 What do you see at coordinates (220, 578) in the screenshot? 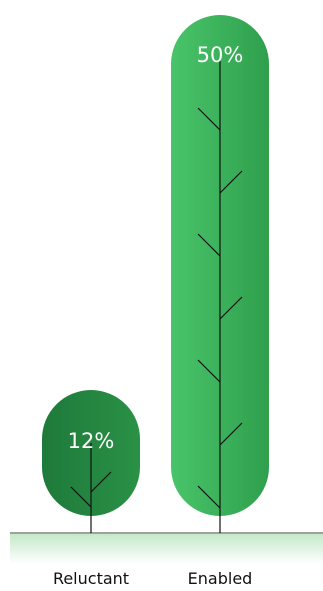
I see `category-label-enabled: Enabled` at bounding box center [220, 578].